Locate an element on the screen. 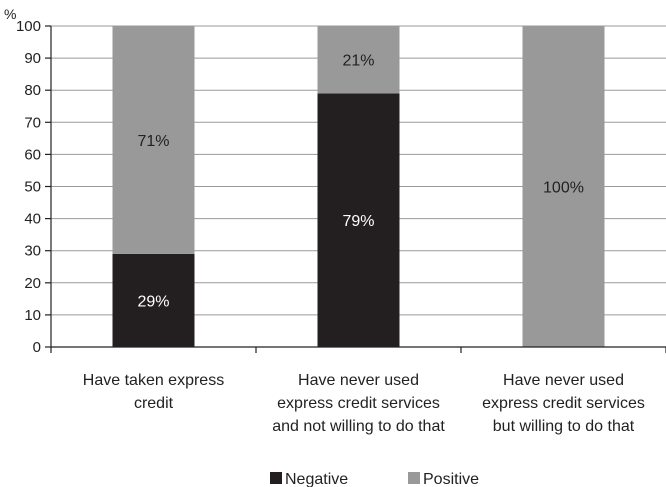 The image size is (666, 487). y-tick-label: 50 is located at coordinates (32, 187).